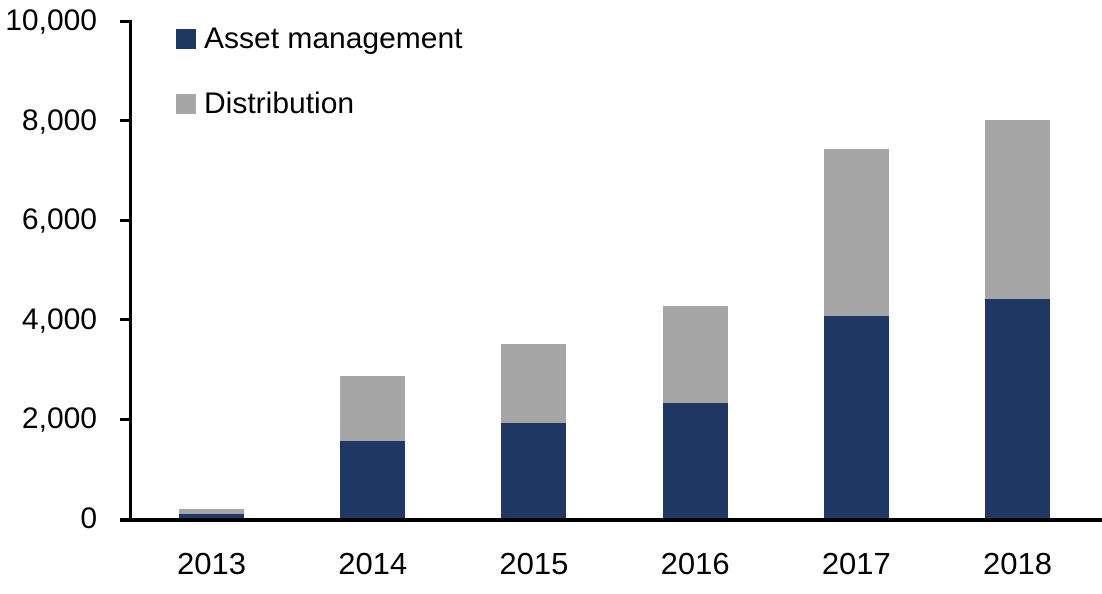 This screenshot has width=1102, height=594. Describe the element at coordinates (373, 563) in the screenshot. I see `x-axis-label-2014: 2014` at that location.